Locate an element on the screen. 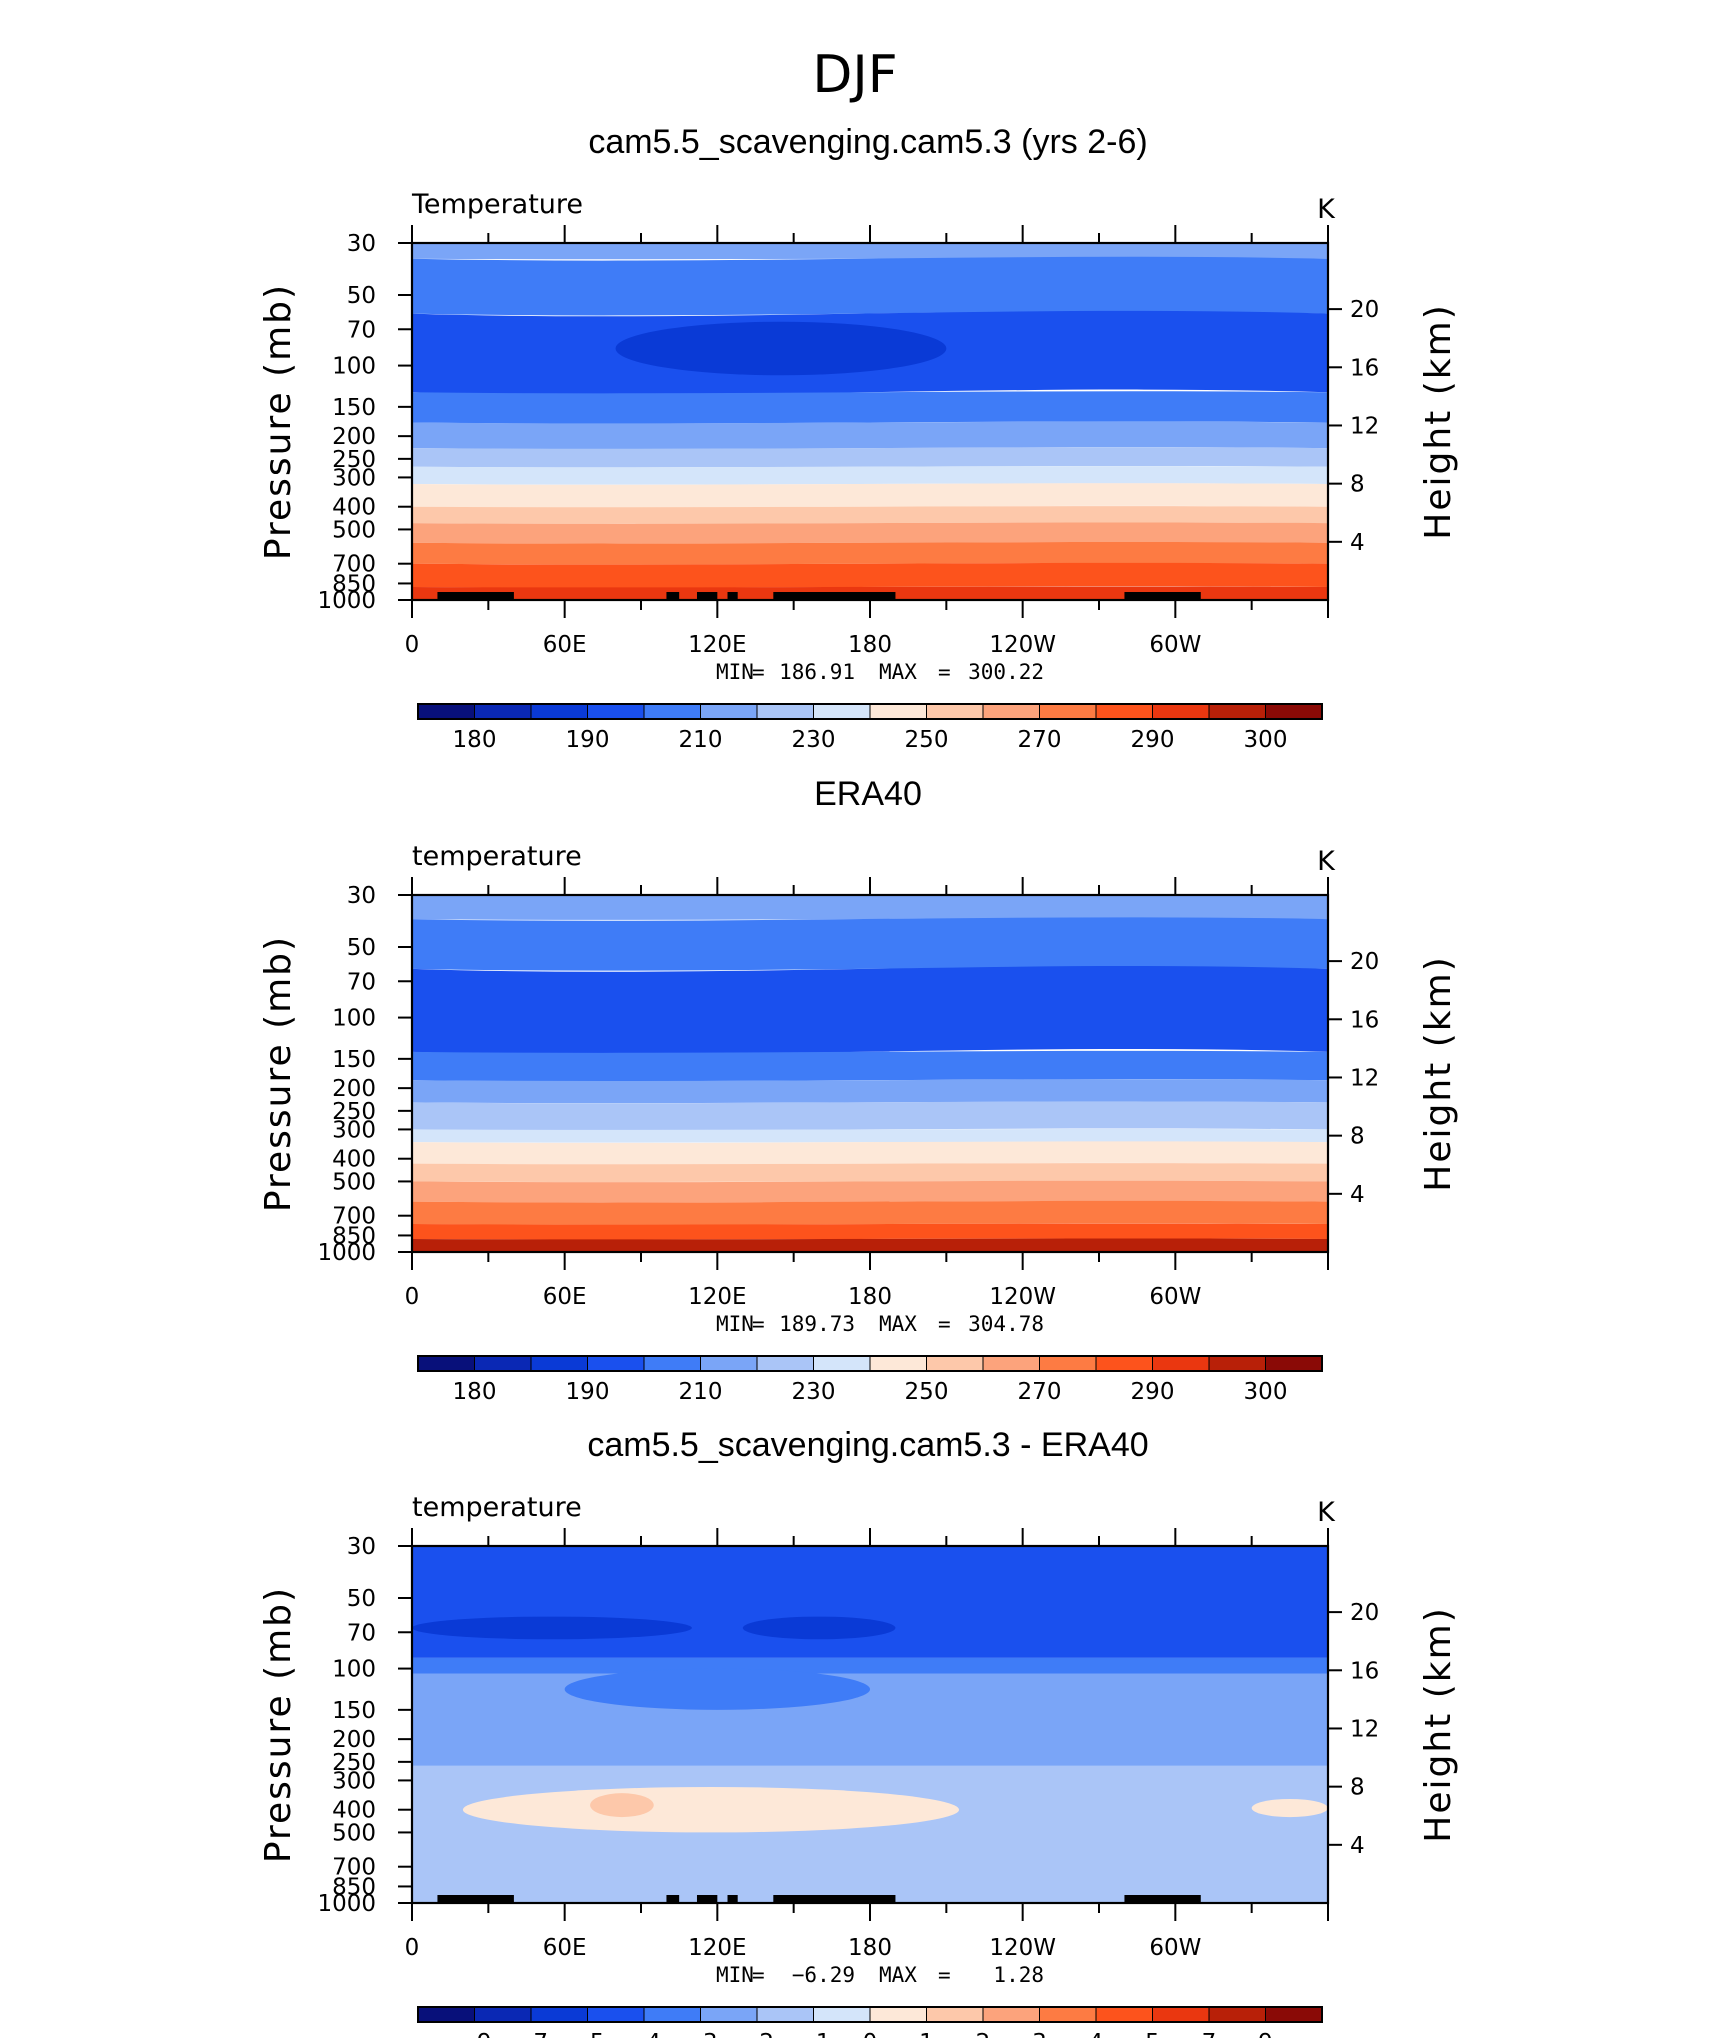 This screenshot has width=1710, height=2038. plot-area is located at coordinates (870, 1073).